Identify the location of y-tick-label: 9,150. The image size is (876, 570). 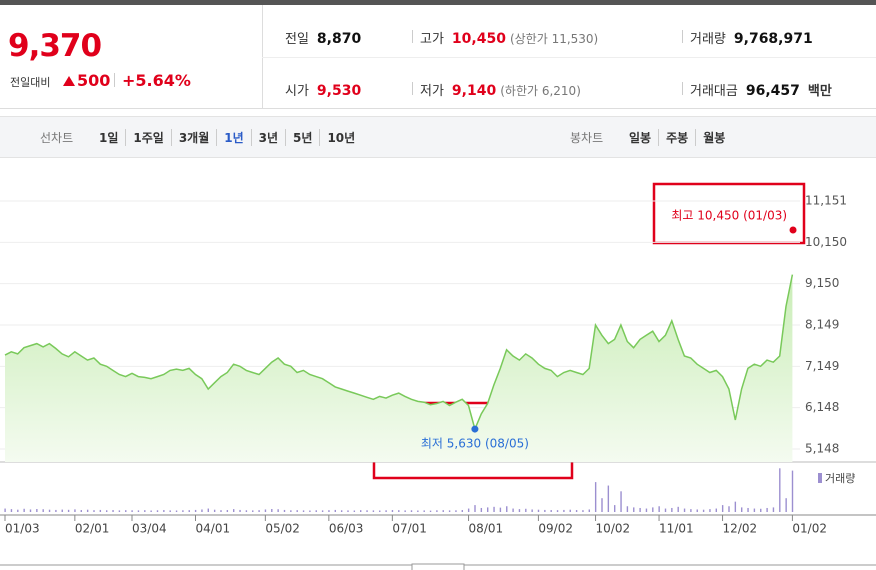
(822, 283).